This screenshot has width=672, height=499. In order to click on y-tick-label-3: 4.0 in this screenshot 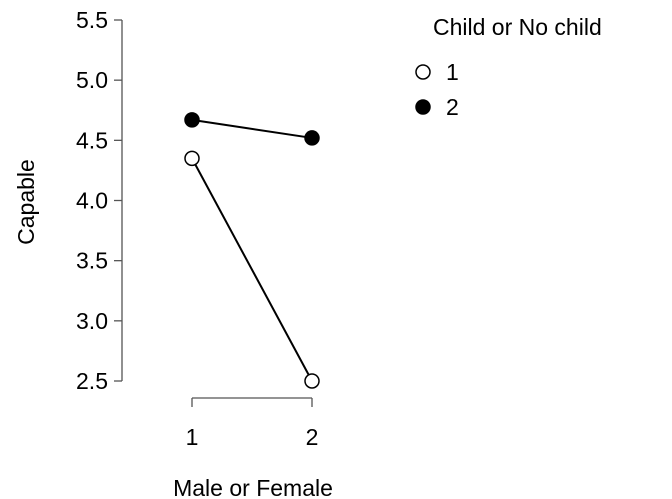, I will do `click(92, 201)`.